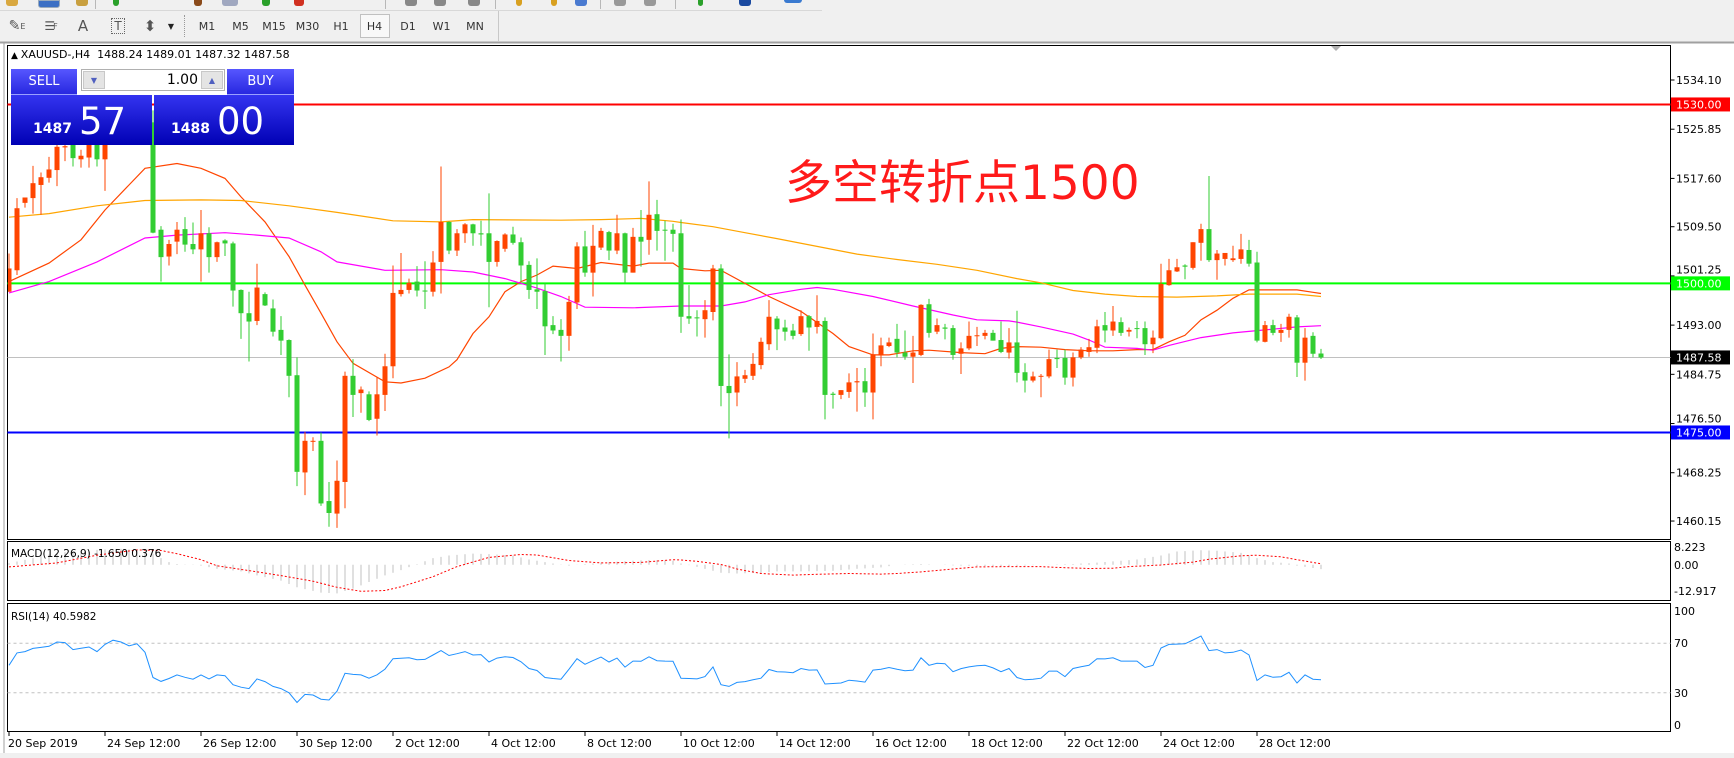  What do you see at coordinates (185, 26) in the screenshot?
I see `toolbar-grip` at bounding box center [185, 26].